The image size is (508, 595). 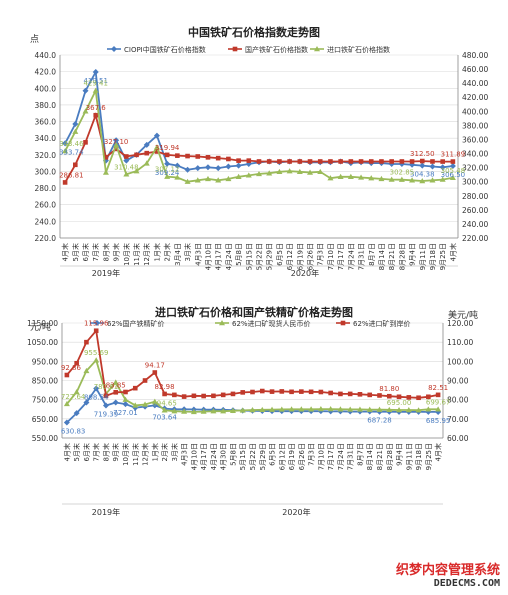 I want to click on x-tick-label: 7月17日, so click(x=341, y=256).